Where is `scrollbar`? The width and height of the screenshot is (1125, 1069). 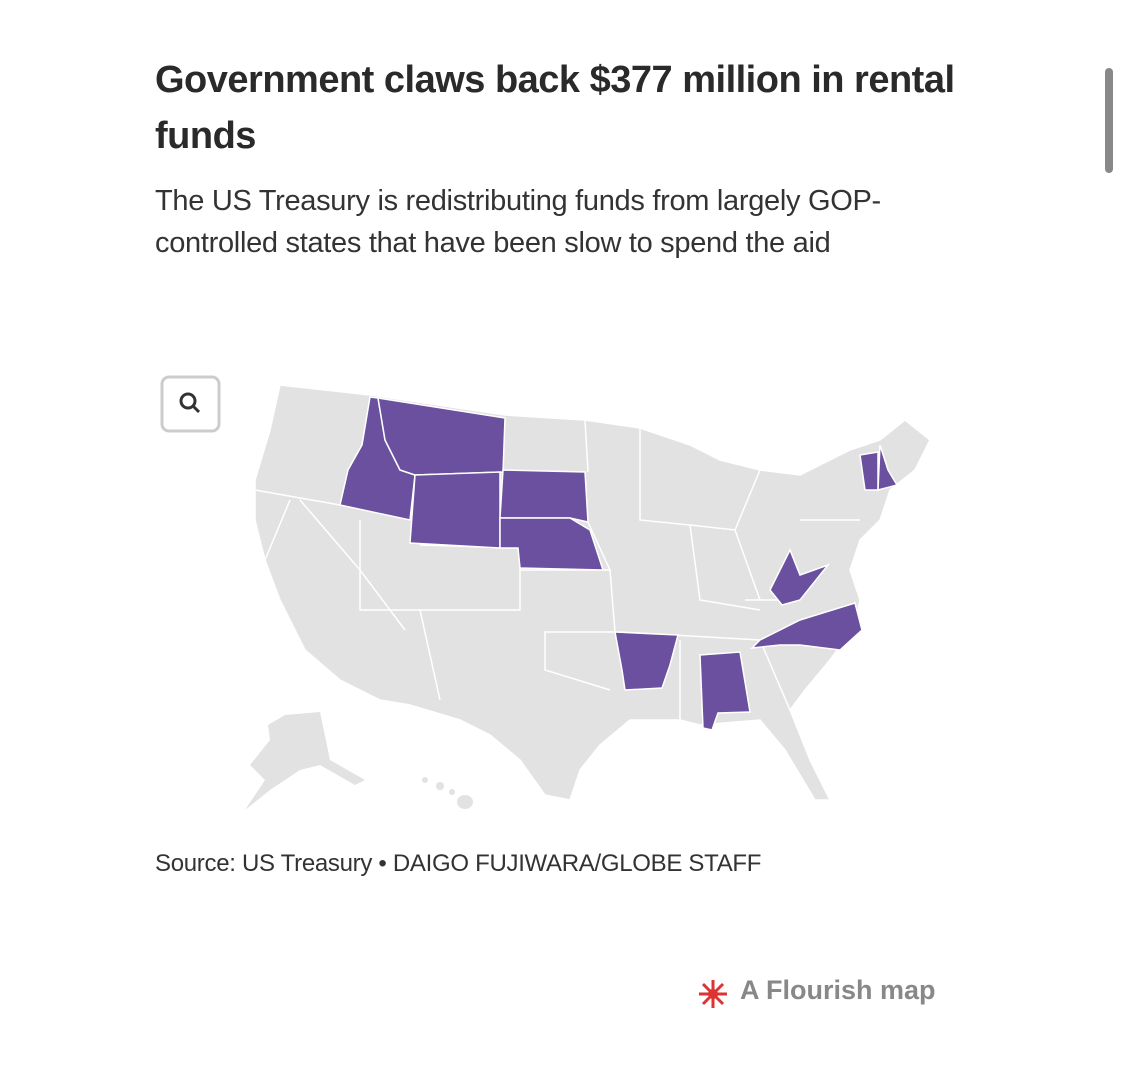
scrollbar is located at coordinates (1109, 120).